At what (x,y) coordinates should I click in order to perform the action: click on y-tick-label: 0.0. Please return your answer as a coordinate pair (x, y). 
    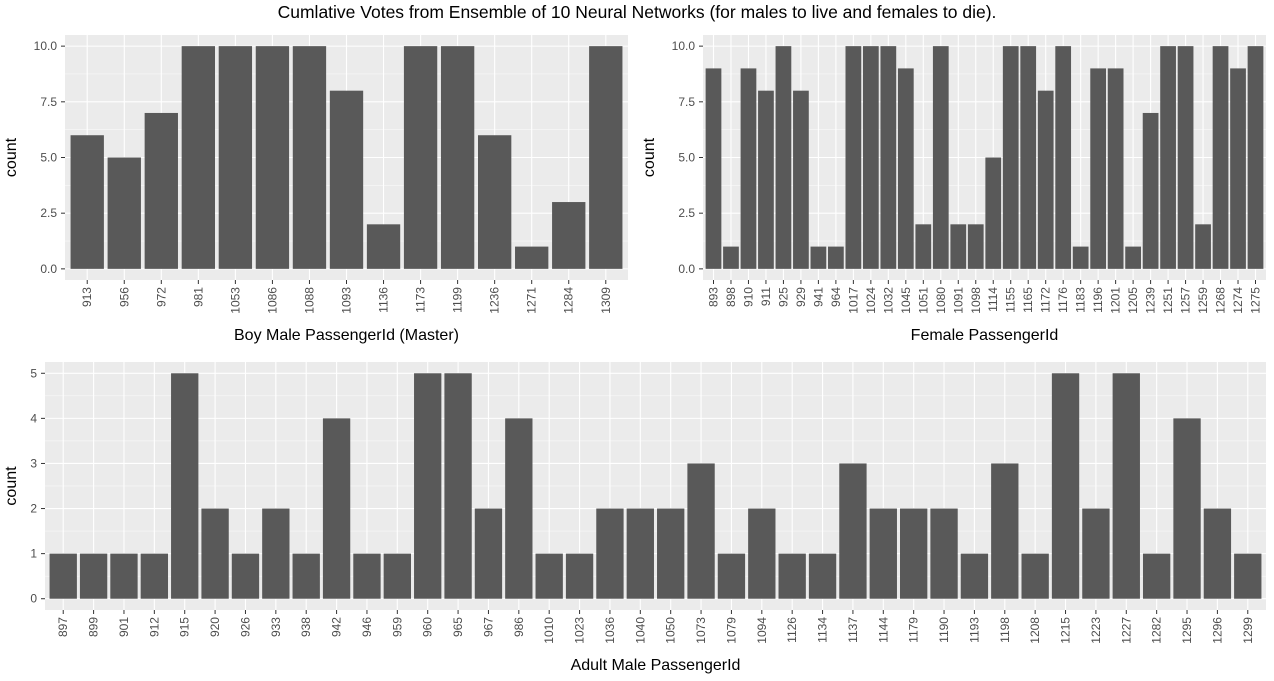
    Looking at the image, I should click on (48, 269).